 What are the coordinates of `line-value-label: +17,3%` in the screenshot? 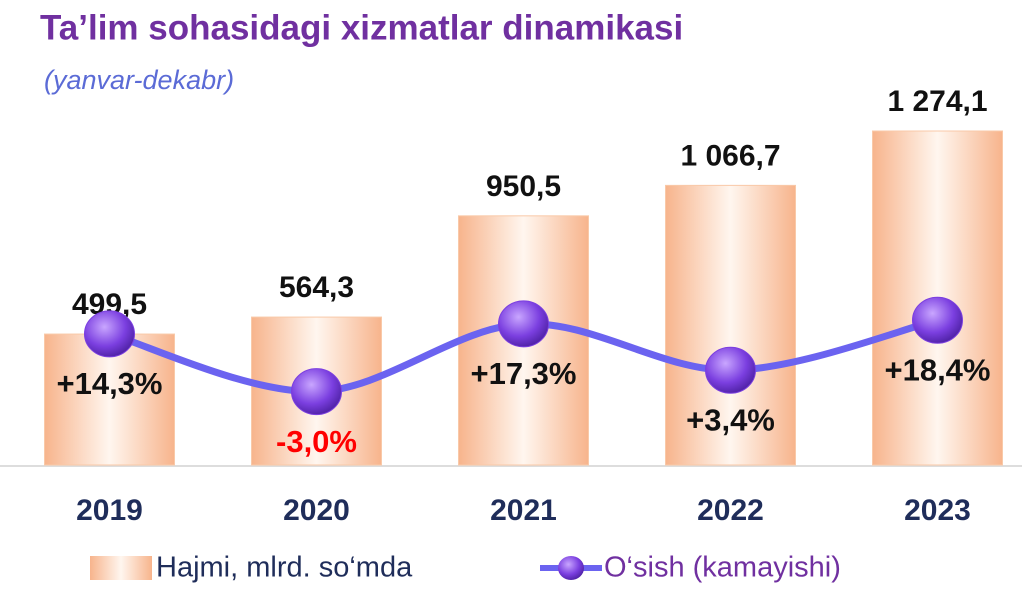 It's located at (523, 373).